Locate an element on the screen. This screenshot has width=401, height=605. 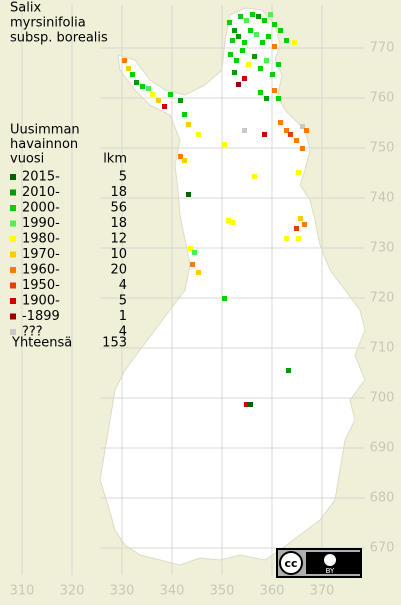
y-grid-label: 730 is located at coordinates (382, 248).